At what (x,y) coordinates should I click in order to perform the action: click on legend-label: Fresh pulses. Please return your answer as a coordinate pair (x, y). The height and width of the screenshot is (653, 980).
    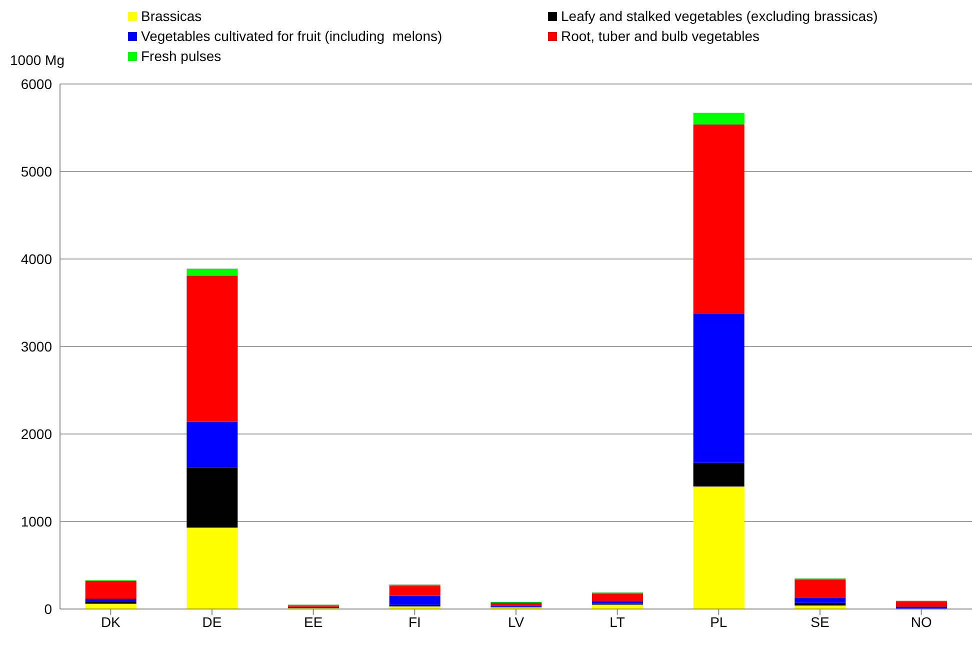
    Looking at the image, I should click on (181, 56).